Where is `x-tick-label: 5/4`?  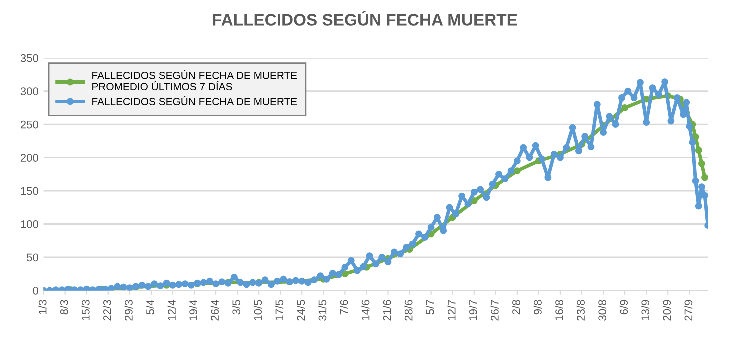 x-tick-label: 5/4 is located at coordinates (150, 307).